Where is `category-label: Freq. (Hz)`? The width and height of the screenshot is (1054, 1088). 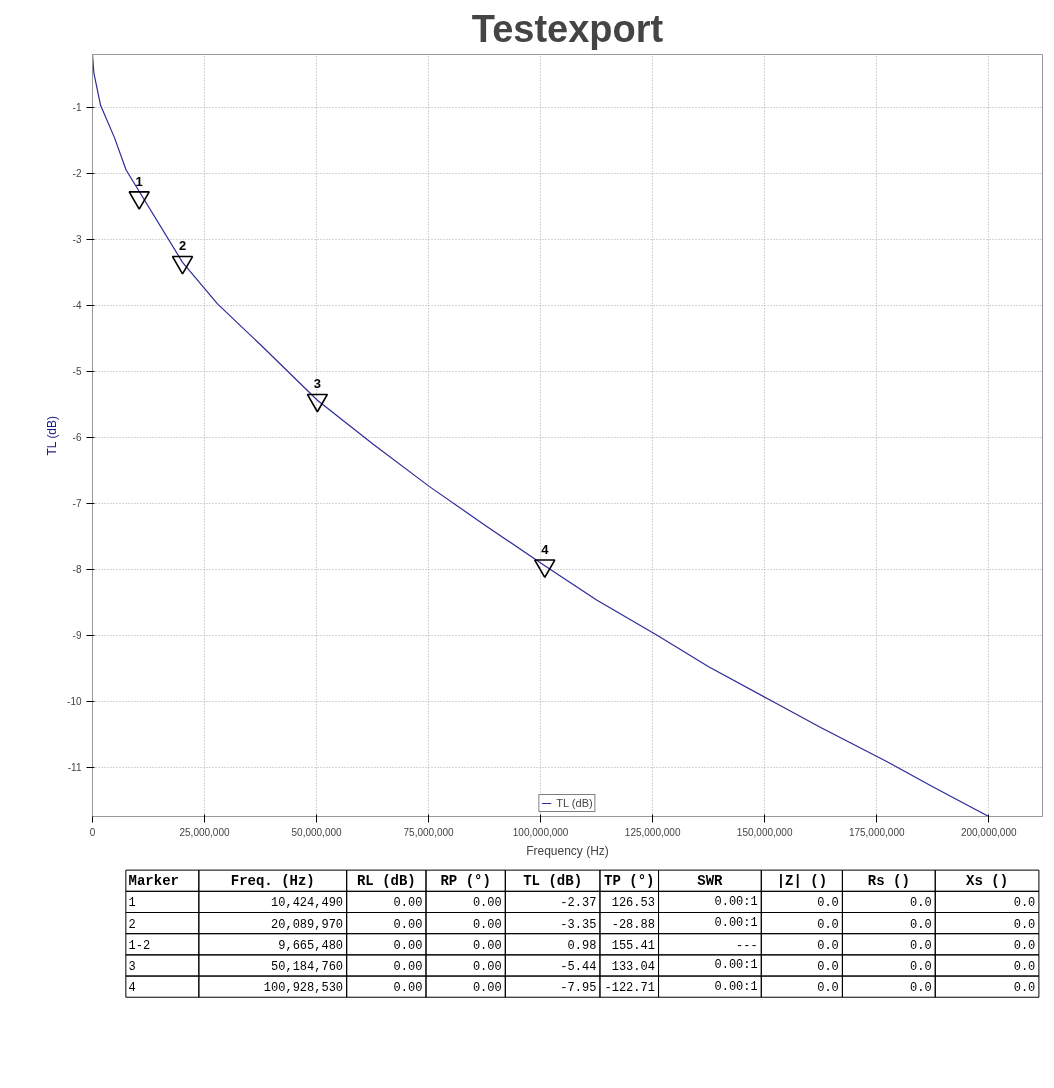
category-label: Freq. (Hz) is located at coordinates (272, 880).